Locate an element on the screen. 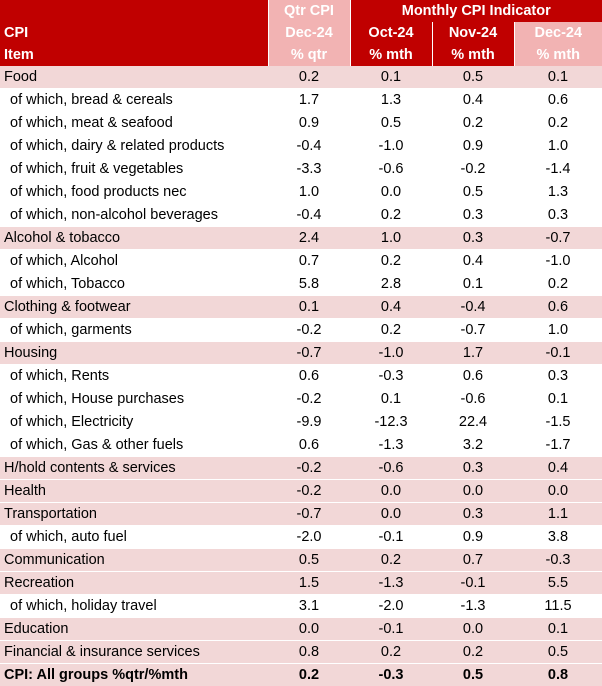 The width and height of the screenshot is (602, 686). header-nov-period: Nov-24 is located at coordinates (473, 33).